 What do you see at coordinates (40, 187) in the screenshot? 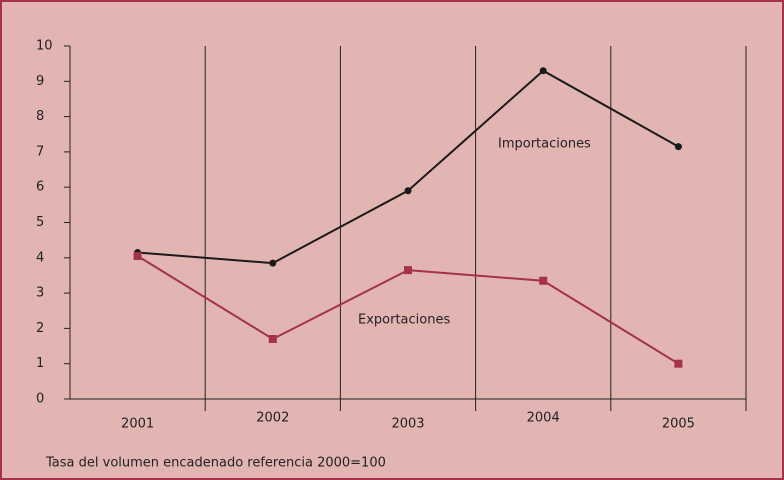
I see `y-tick-label: 6` at bounding box center [40, 187].